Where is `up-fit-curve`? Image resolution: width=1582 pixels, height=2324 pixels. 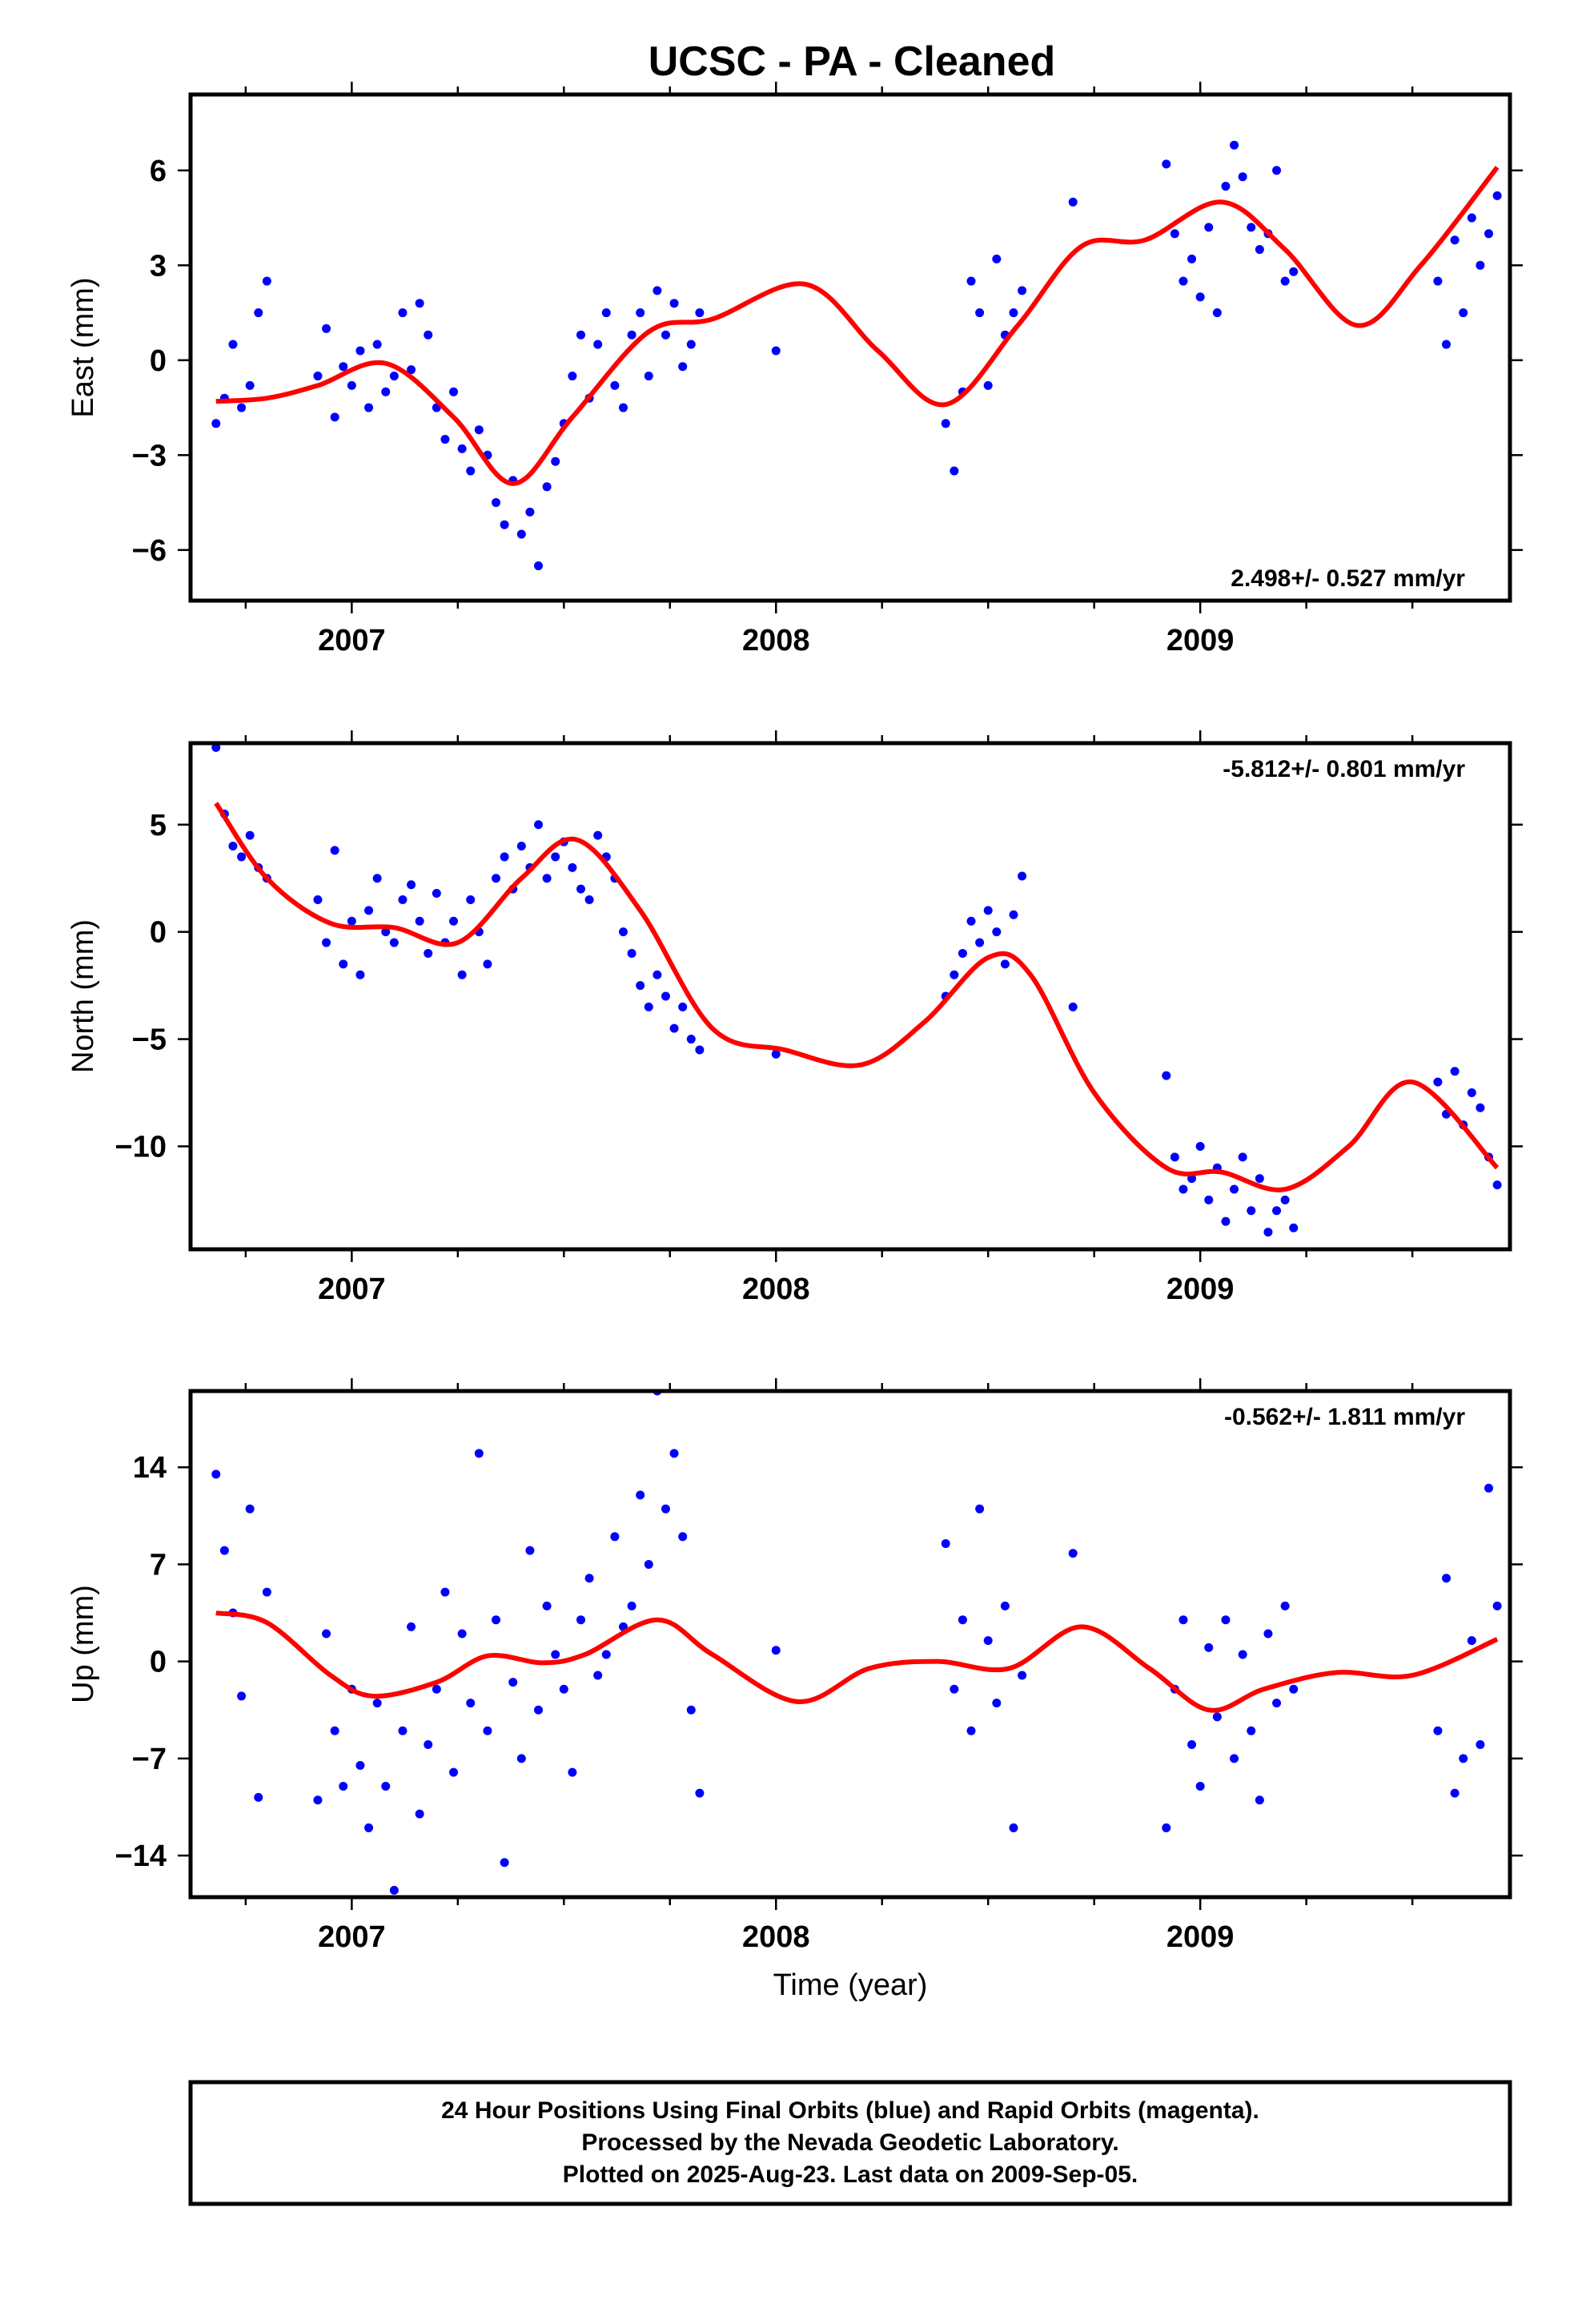 up-fit-curve is located at coordinates (857, 1661).